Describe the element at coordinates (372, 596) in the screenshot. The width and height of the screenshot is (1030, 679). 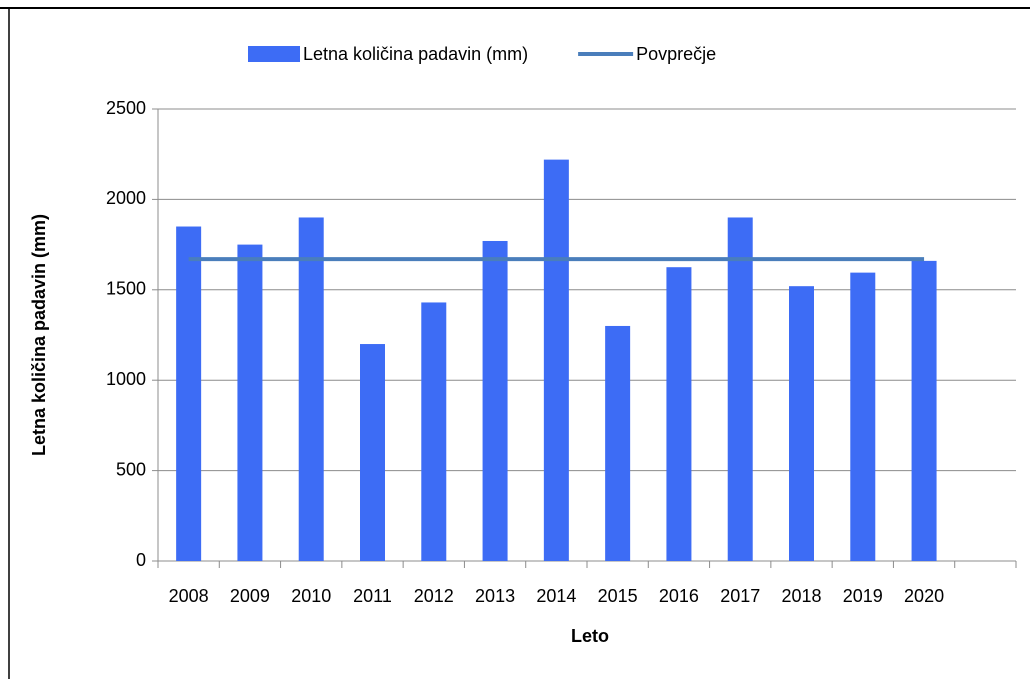
I see `x-tick-label: 2011` at that location.